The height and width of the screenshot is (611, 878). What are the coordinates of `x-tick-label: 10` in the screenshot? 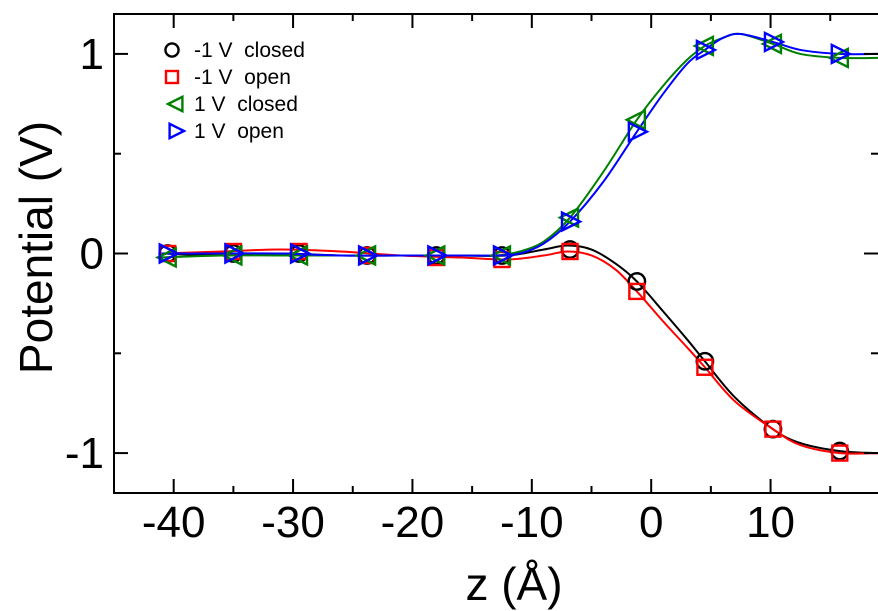 It's located at (770, 522).